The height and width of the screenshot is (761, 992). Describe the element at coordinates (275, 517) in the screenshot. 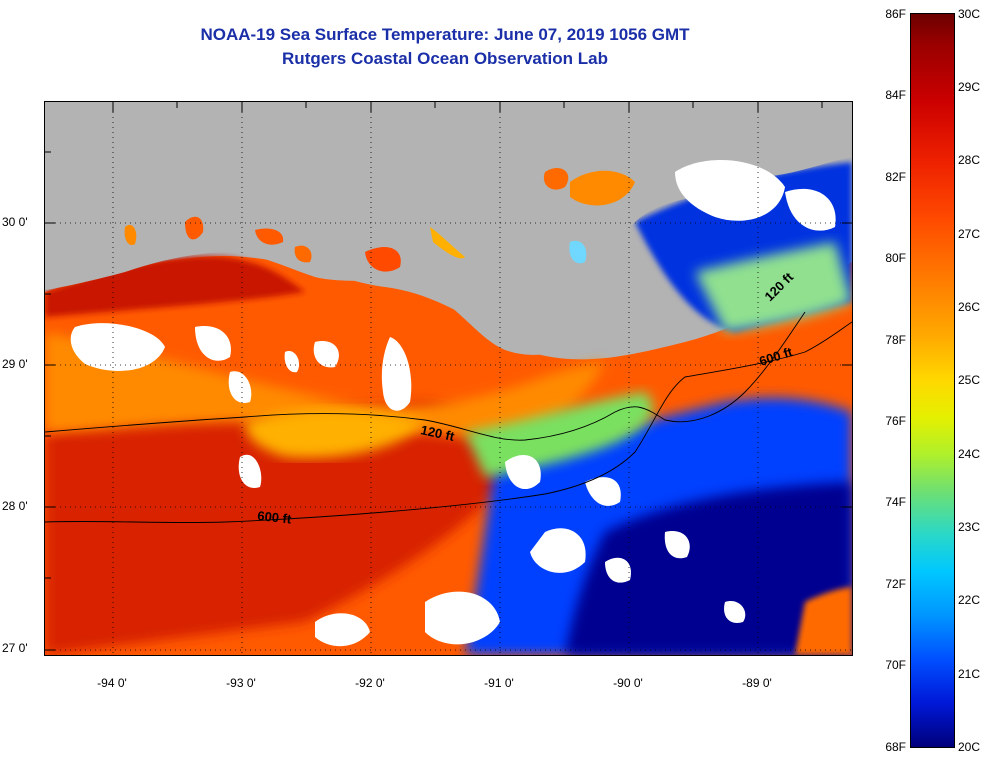

I see `contour-label-600-west: 600 ft` at that location.